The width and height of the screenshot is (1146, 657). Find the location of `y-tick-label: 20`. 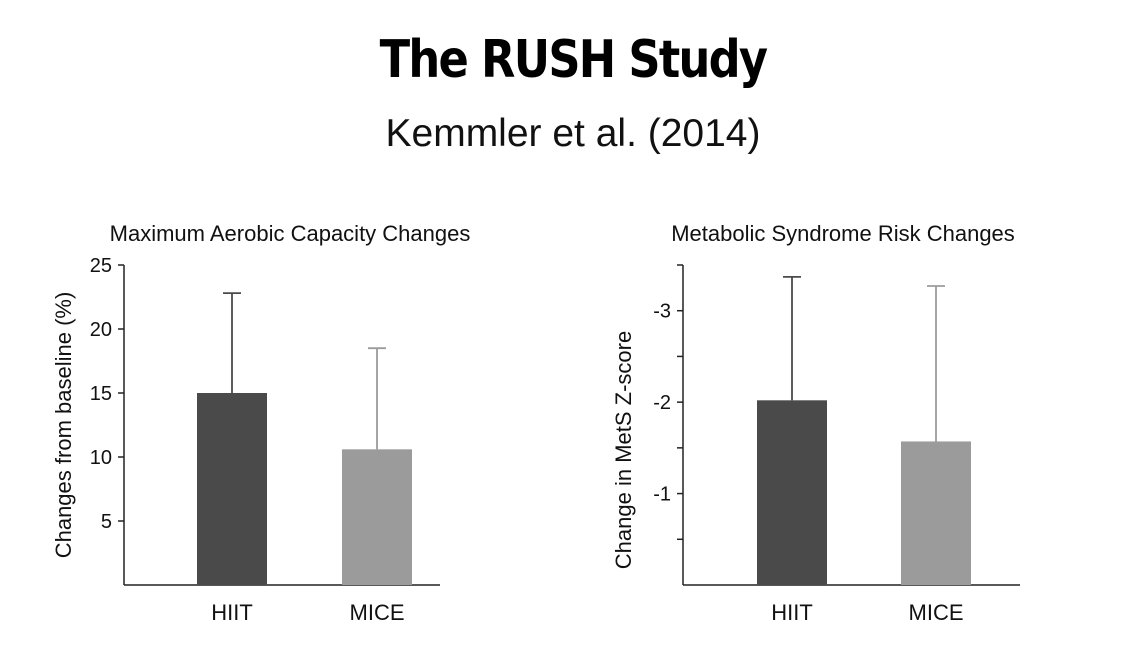

y-tick-label: 20 is located at coordinates (101, 330).